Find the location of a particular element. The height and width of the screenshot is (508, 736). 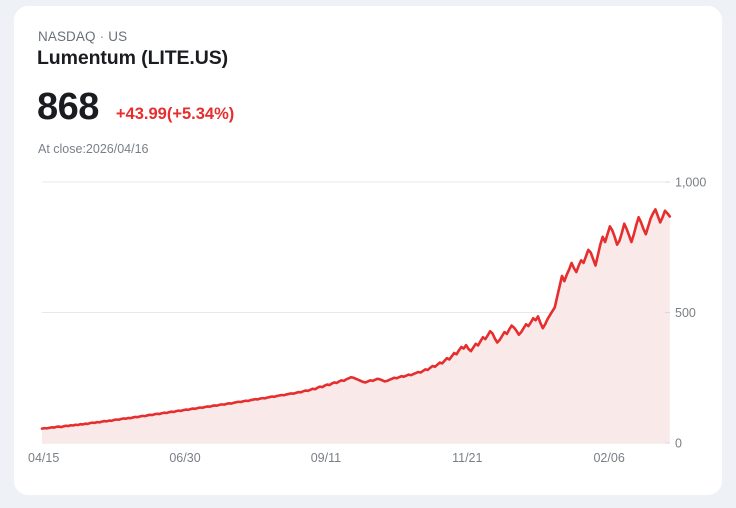

close-timestamp: At close:2026/04/16 is located at coordinates (93, 149).